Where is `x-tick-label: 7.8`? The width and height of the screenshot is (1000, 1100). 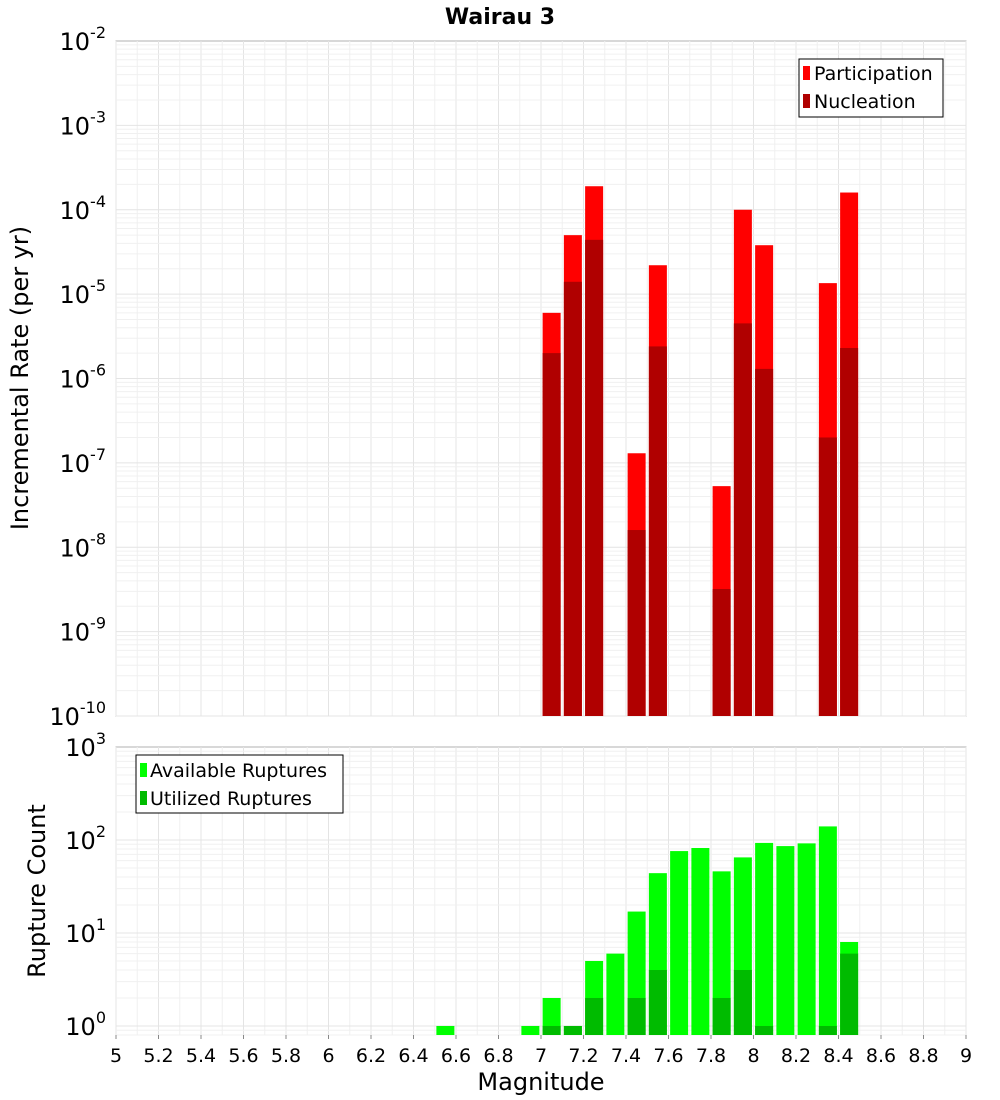 x-tick-label: 7.8 is located at coordinates (711, 1056).